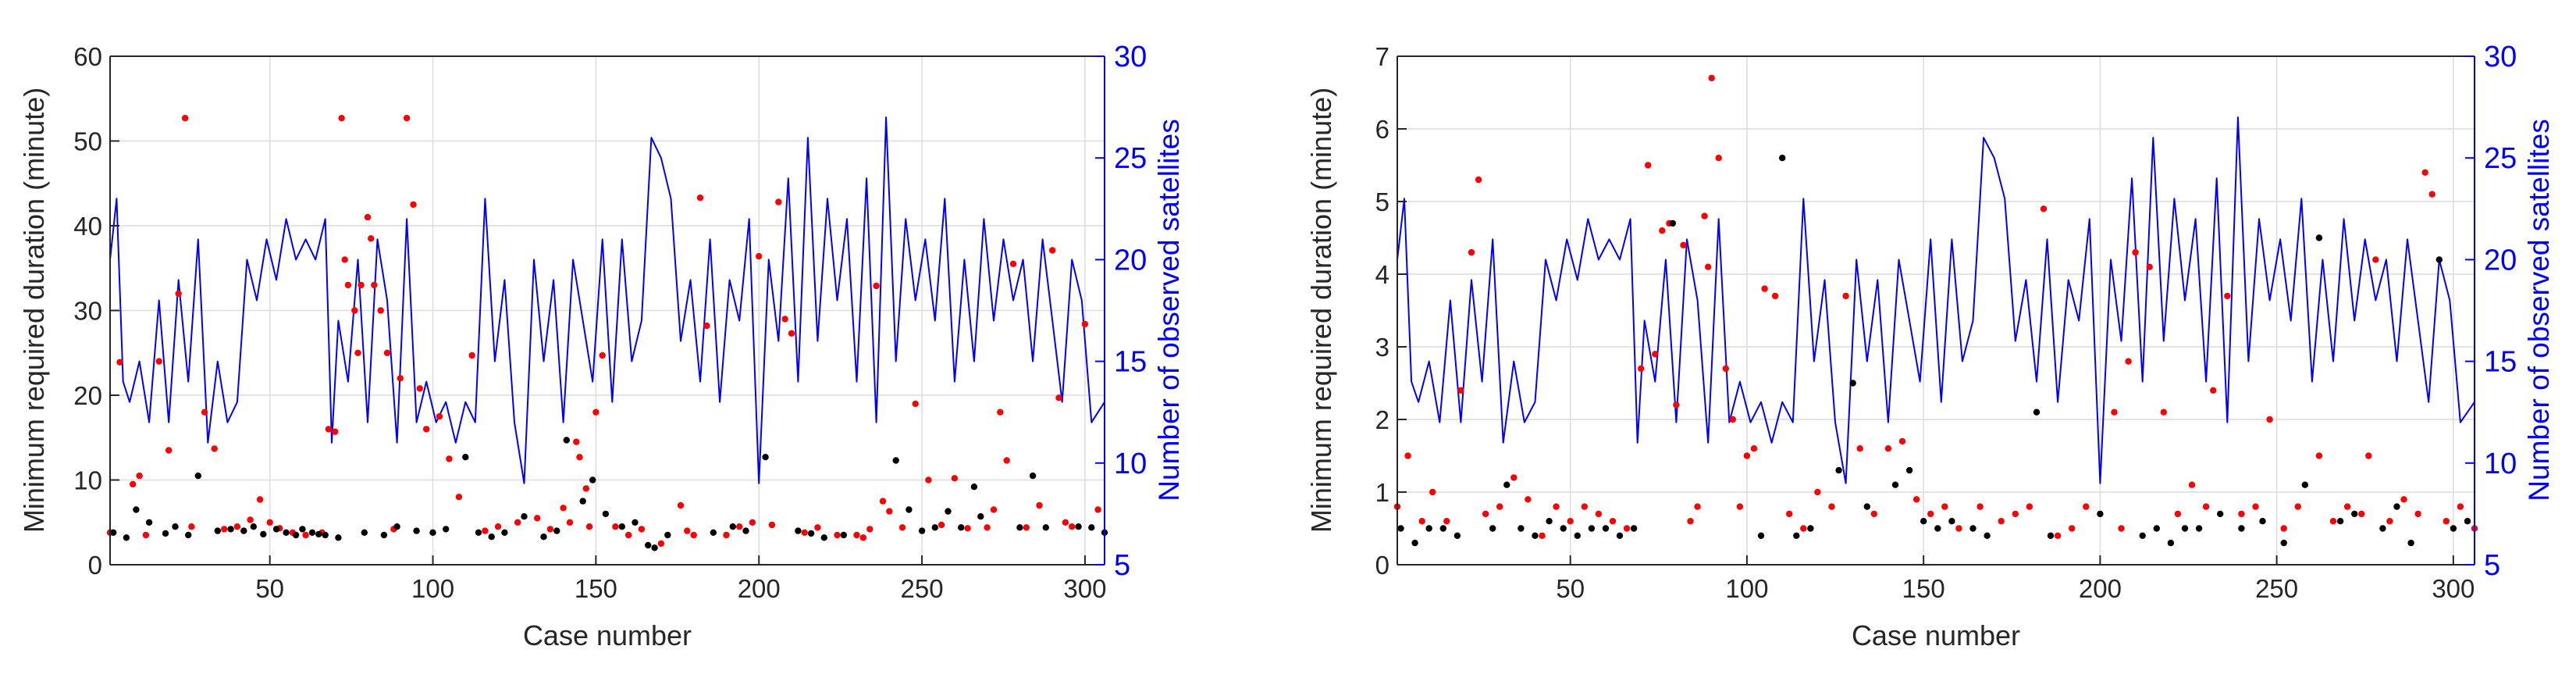 Image resolution: width=2576 pixels, height=678 pixels. What do you see at coordinates (2500, 57) in the screenshot?
I see `y2-tick-label: 30` at bounding box center [2500, 57].